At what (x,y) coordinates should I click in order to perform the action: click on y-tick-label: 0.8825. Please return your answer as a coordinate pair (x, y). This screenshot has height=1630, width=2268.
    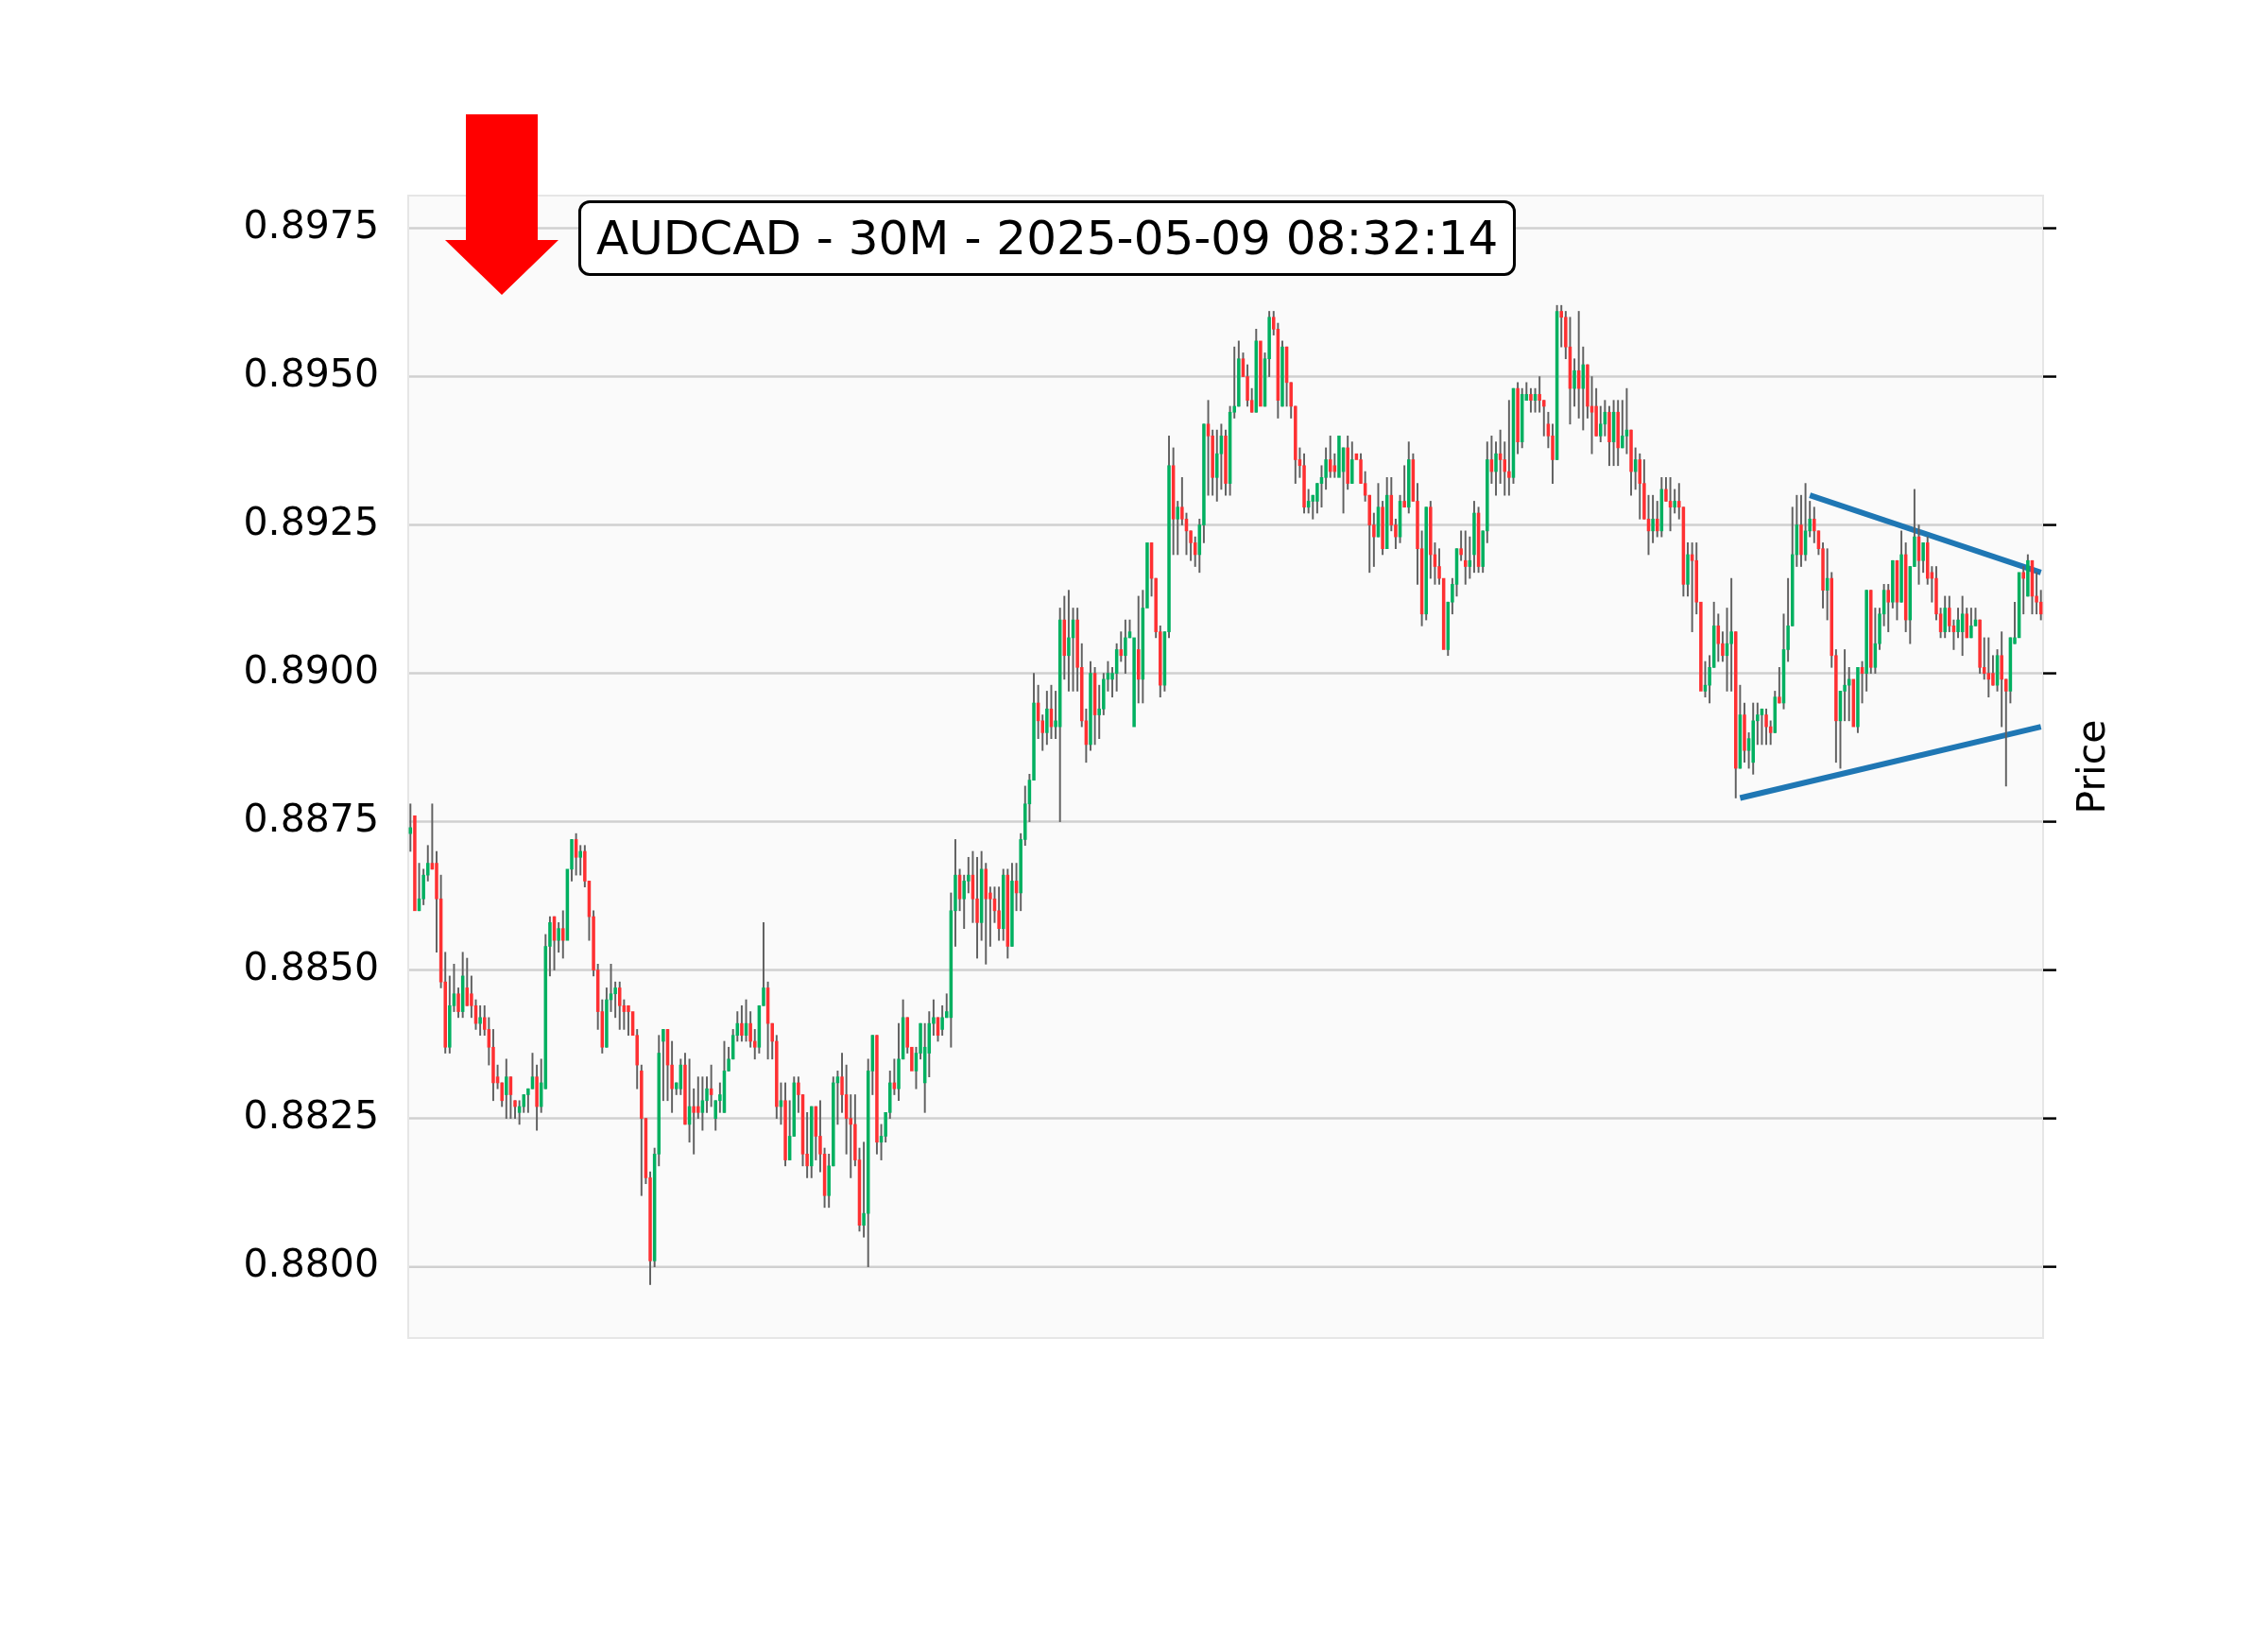
    Looking at the image, I should click on (311, 1116).